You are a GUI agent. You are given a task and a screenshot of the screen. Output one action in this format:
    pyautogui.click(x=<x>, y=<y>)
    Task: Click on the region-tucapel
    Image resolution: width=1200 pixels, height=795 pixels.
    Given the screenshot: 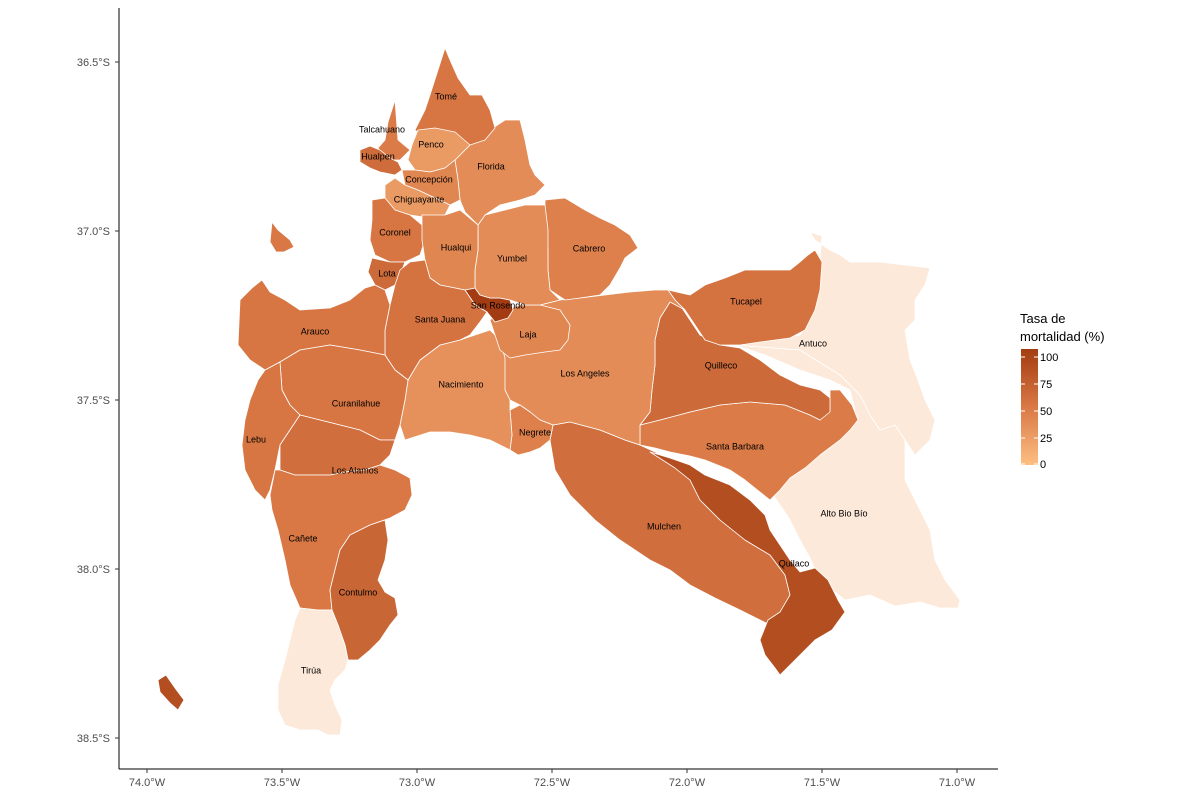 What is the action you would take?
    pyautogui.click(x=745, y=297)
    